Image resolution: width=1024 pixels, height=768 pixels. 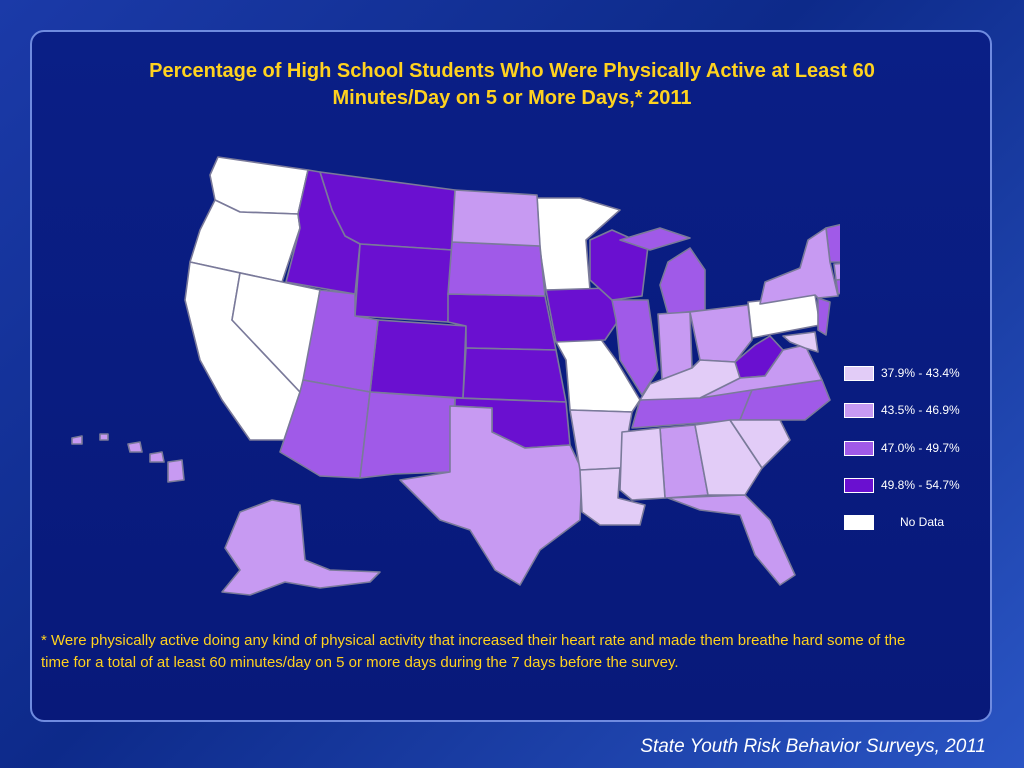 I want to click on legend-item: 37.9% - 43.4%, so click(x=919, y=373).